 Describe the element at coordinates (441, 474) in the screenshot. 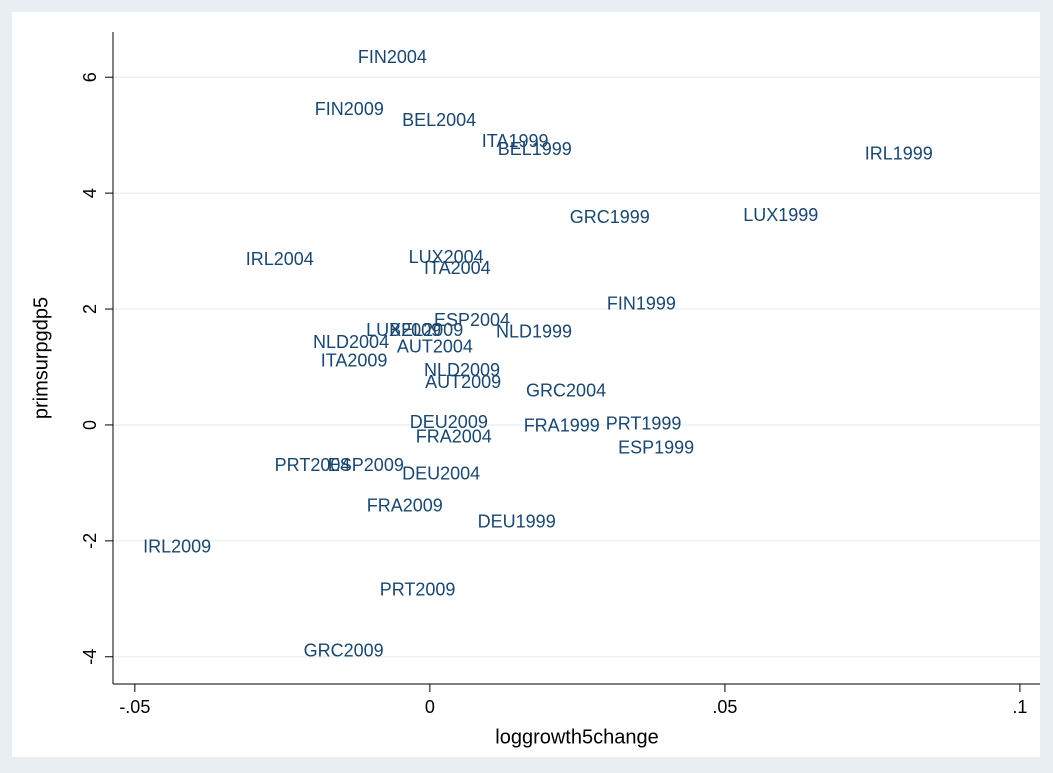

I see `point-label: DEU2004` at that location.